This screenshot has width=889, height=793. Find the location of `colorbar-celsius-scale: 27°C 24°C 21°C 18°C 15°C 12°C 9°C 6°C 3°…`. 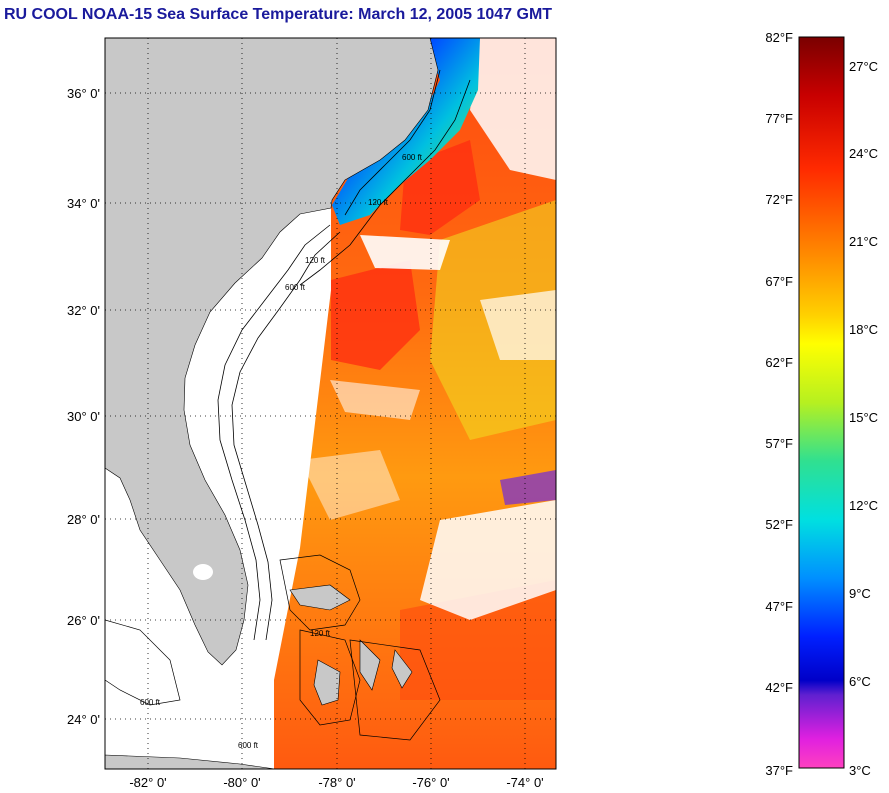

colorbar-celsius-scale: 27°C 24°C 21°C 18°C 15°C 12°C 9°C 6°C 3°… is located at coordinates (863, 418).